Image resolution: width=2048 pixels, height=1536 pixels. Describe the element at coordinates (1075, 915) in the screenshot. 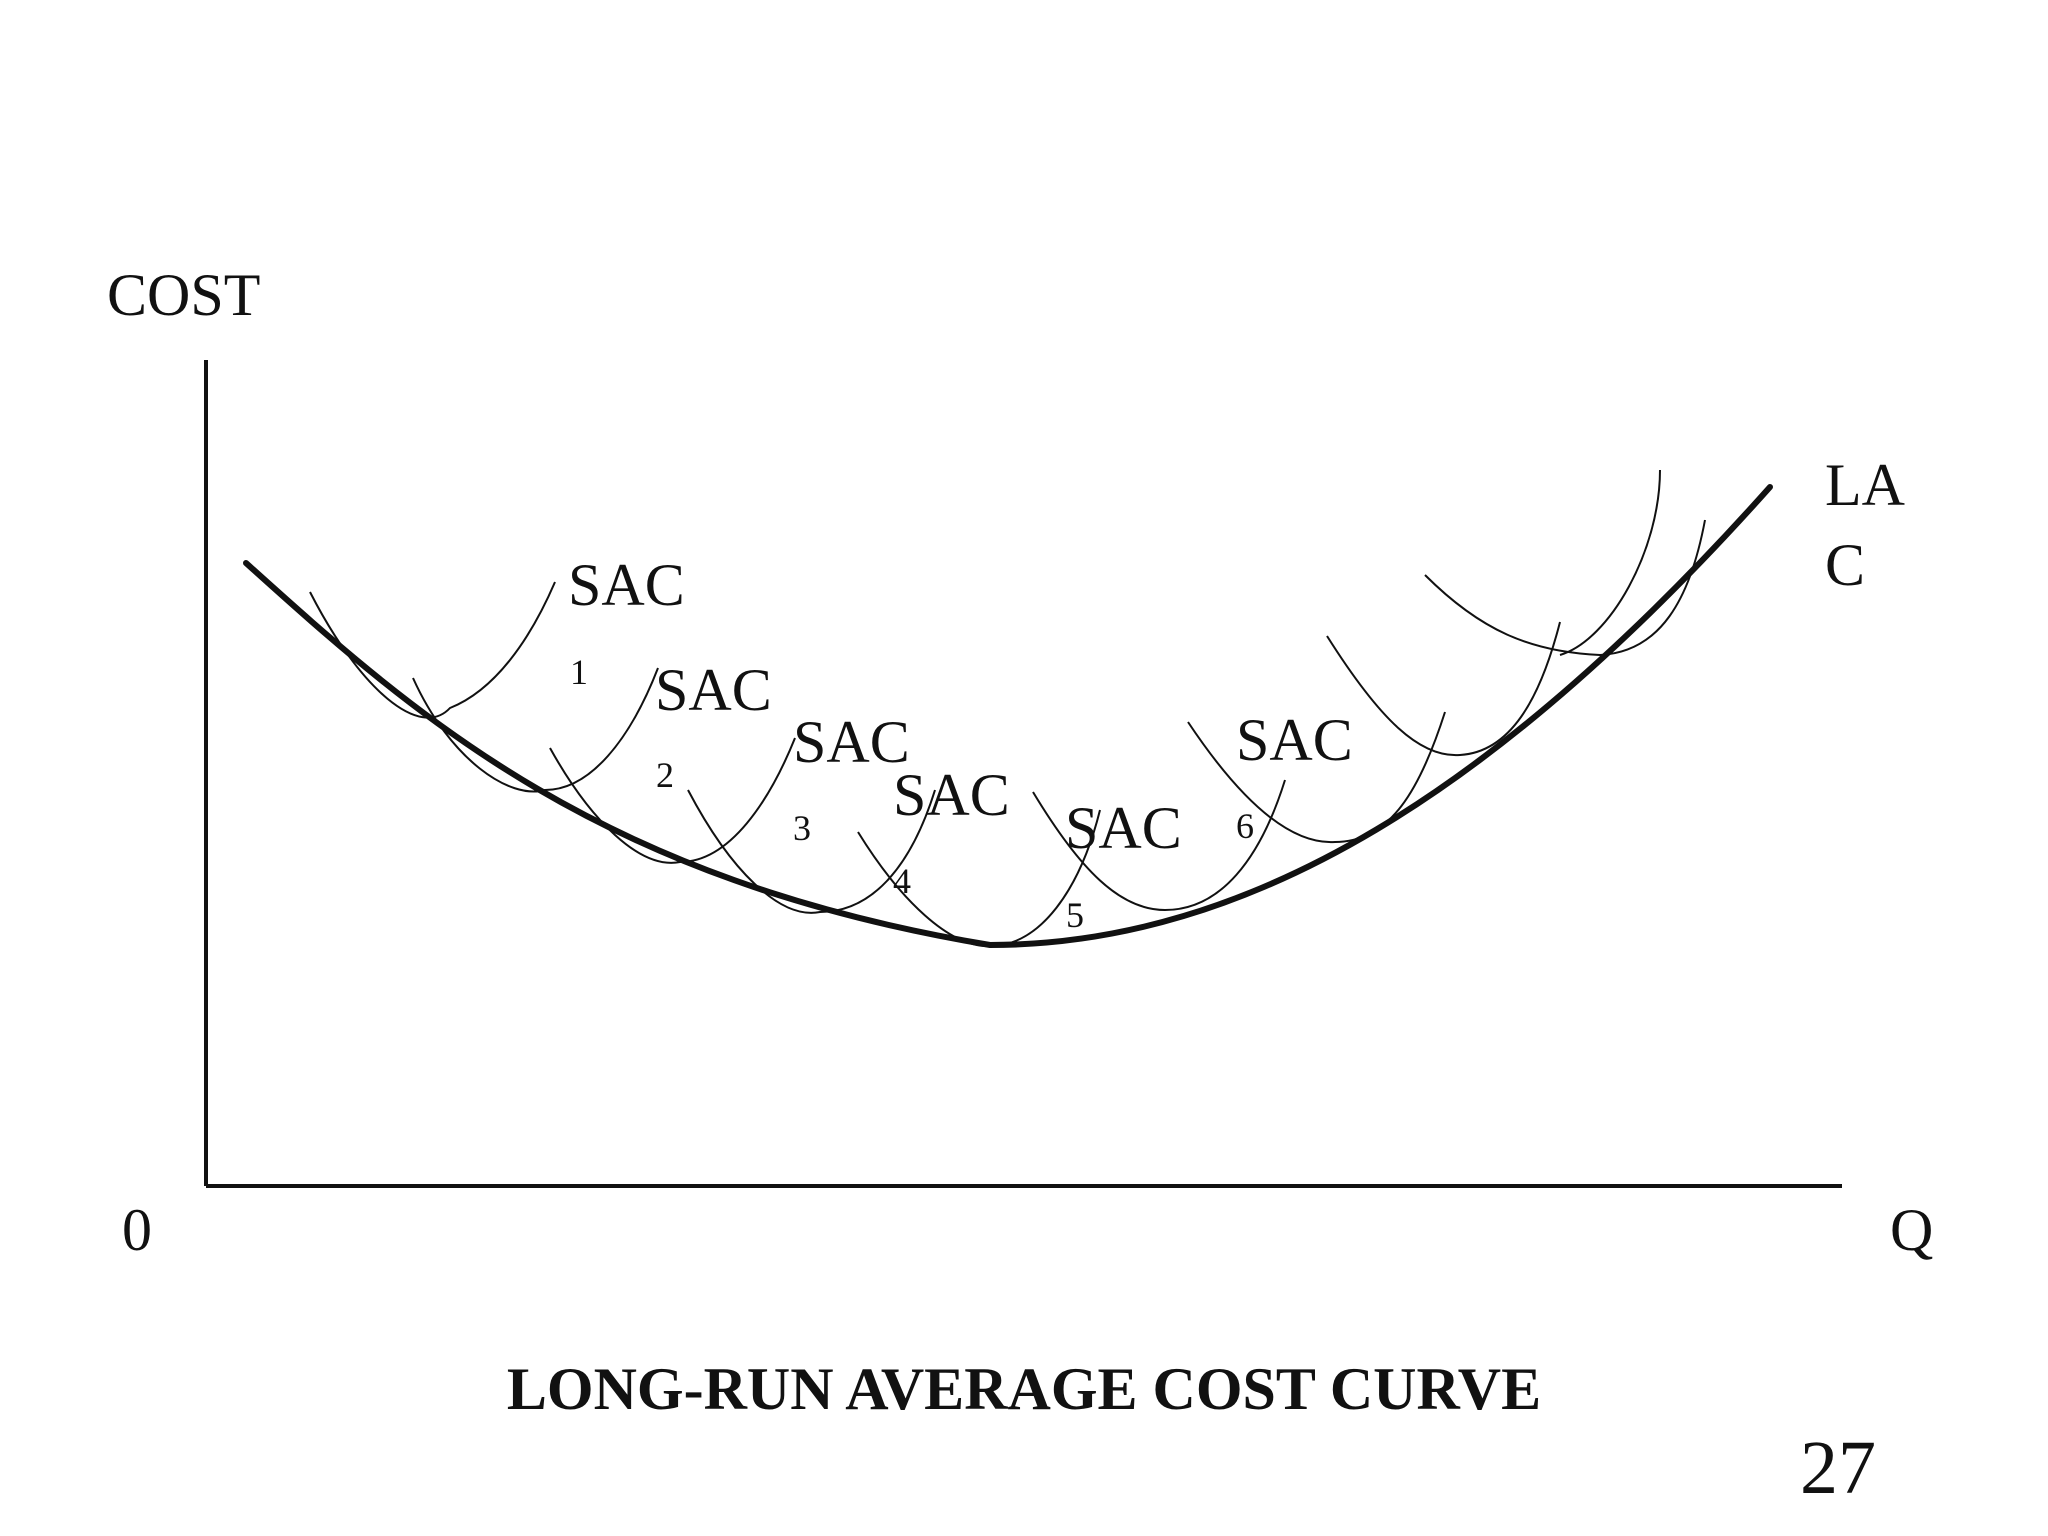

I see `sac-index-5: 5` at that location.